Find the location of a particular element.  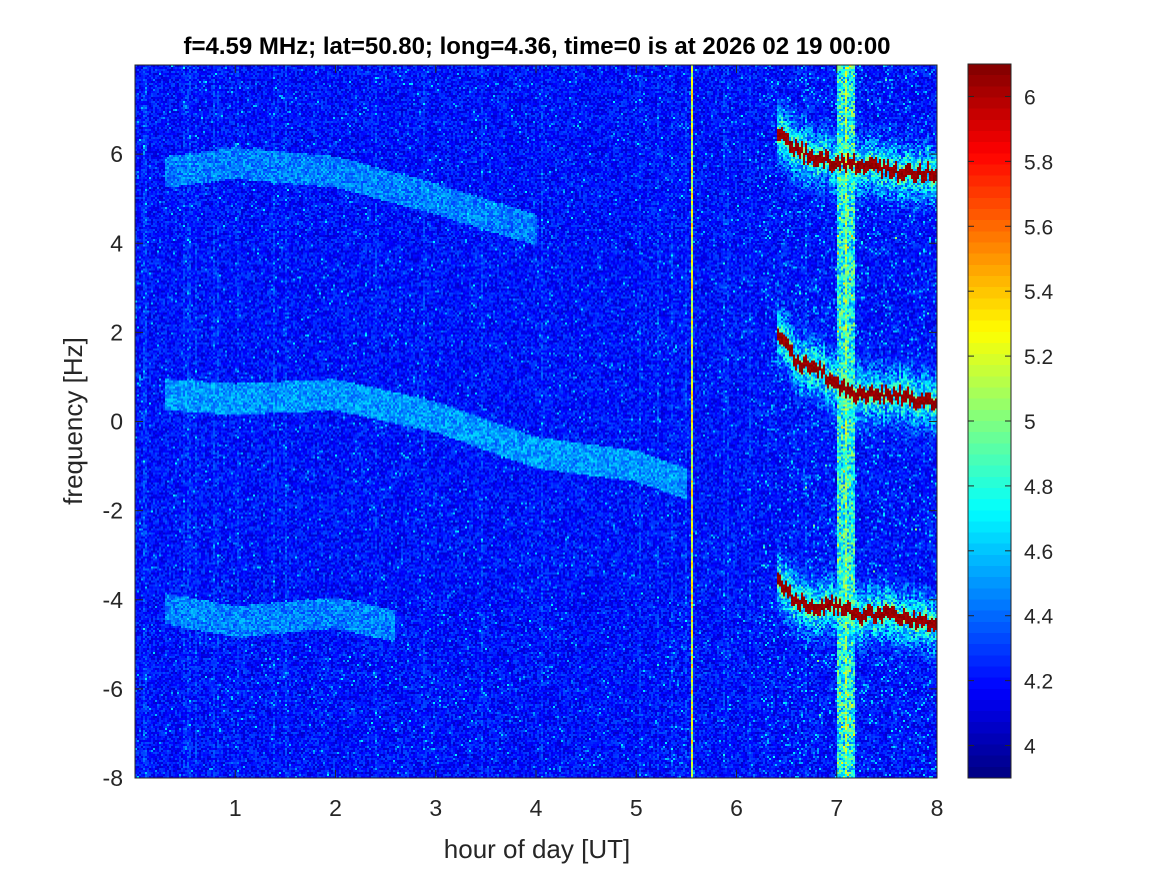

x-tick-label: 4 is located at coordinates (536, 808).